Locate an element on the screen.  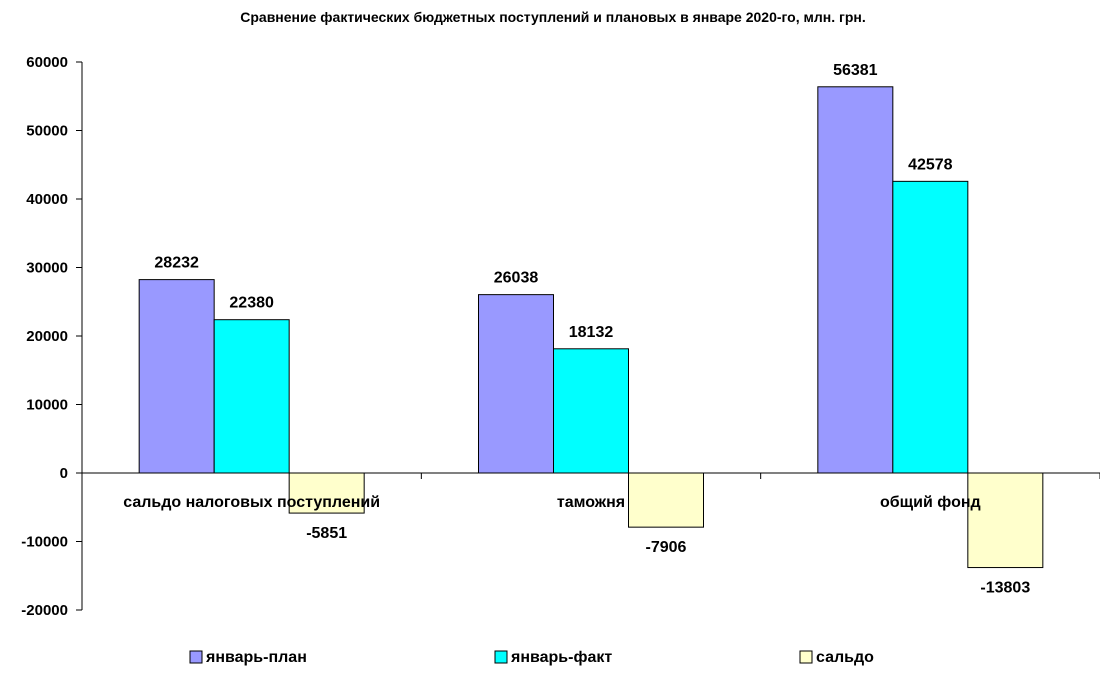
data-label: 26038 is located at coordinates (516, 278).